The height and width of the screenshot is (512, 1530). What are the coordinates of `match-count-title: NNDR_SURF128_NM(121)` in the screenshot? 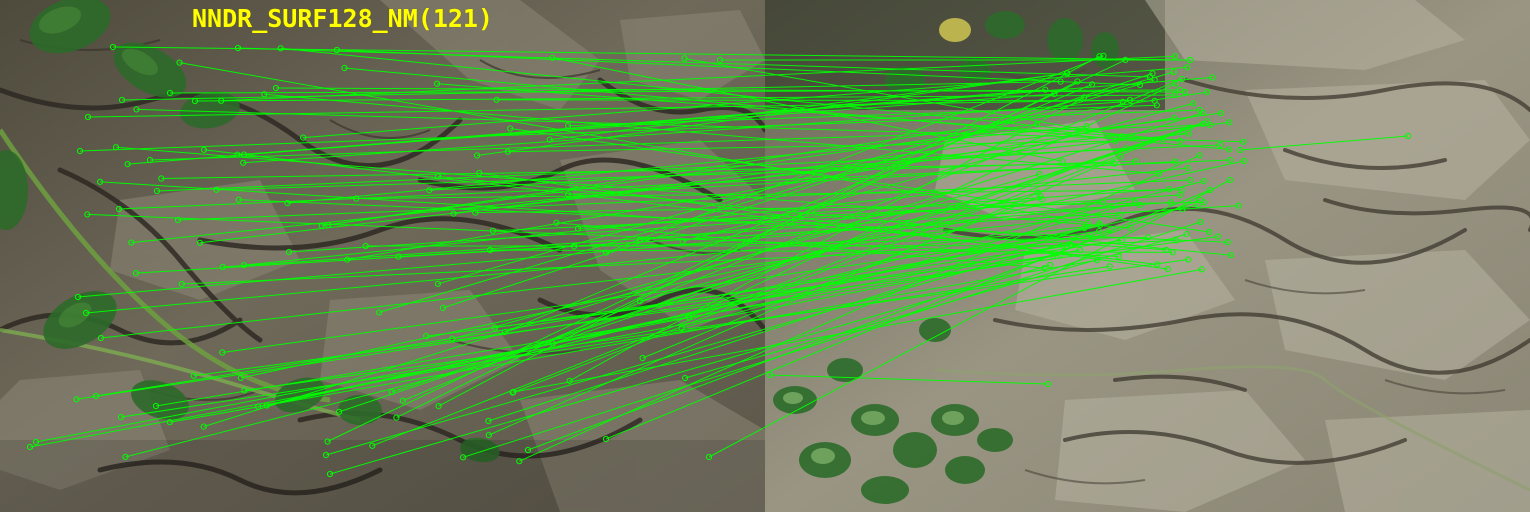 It's located at (343, 18).